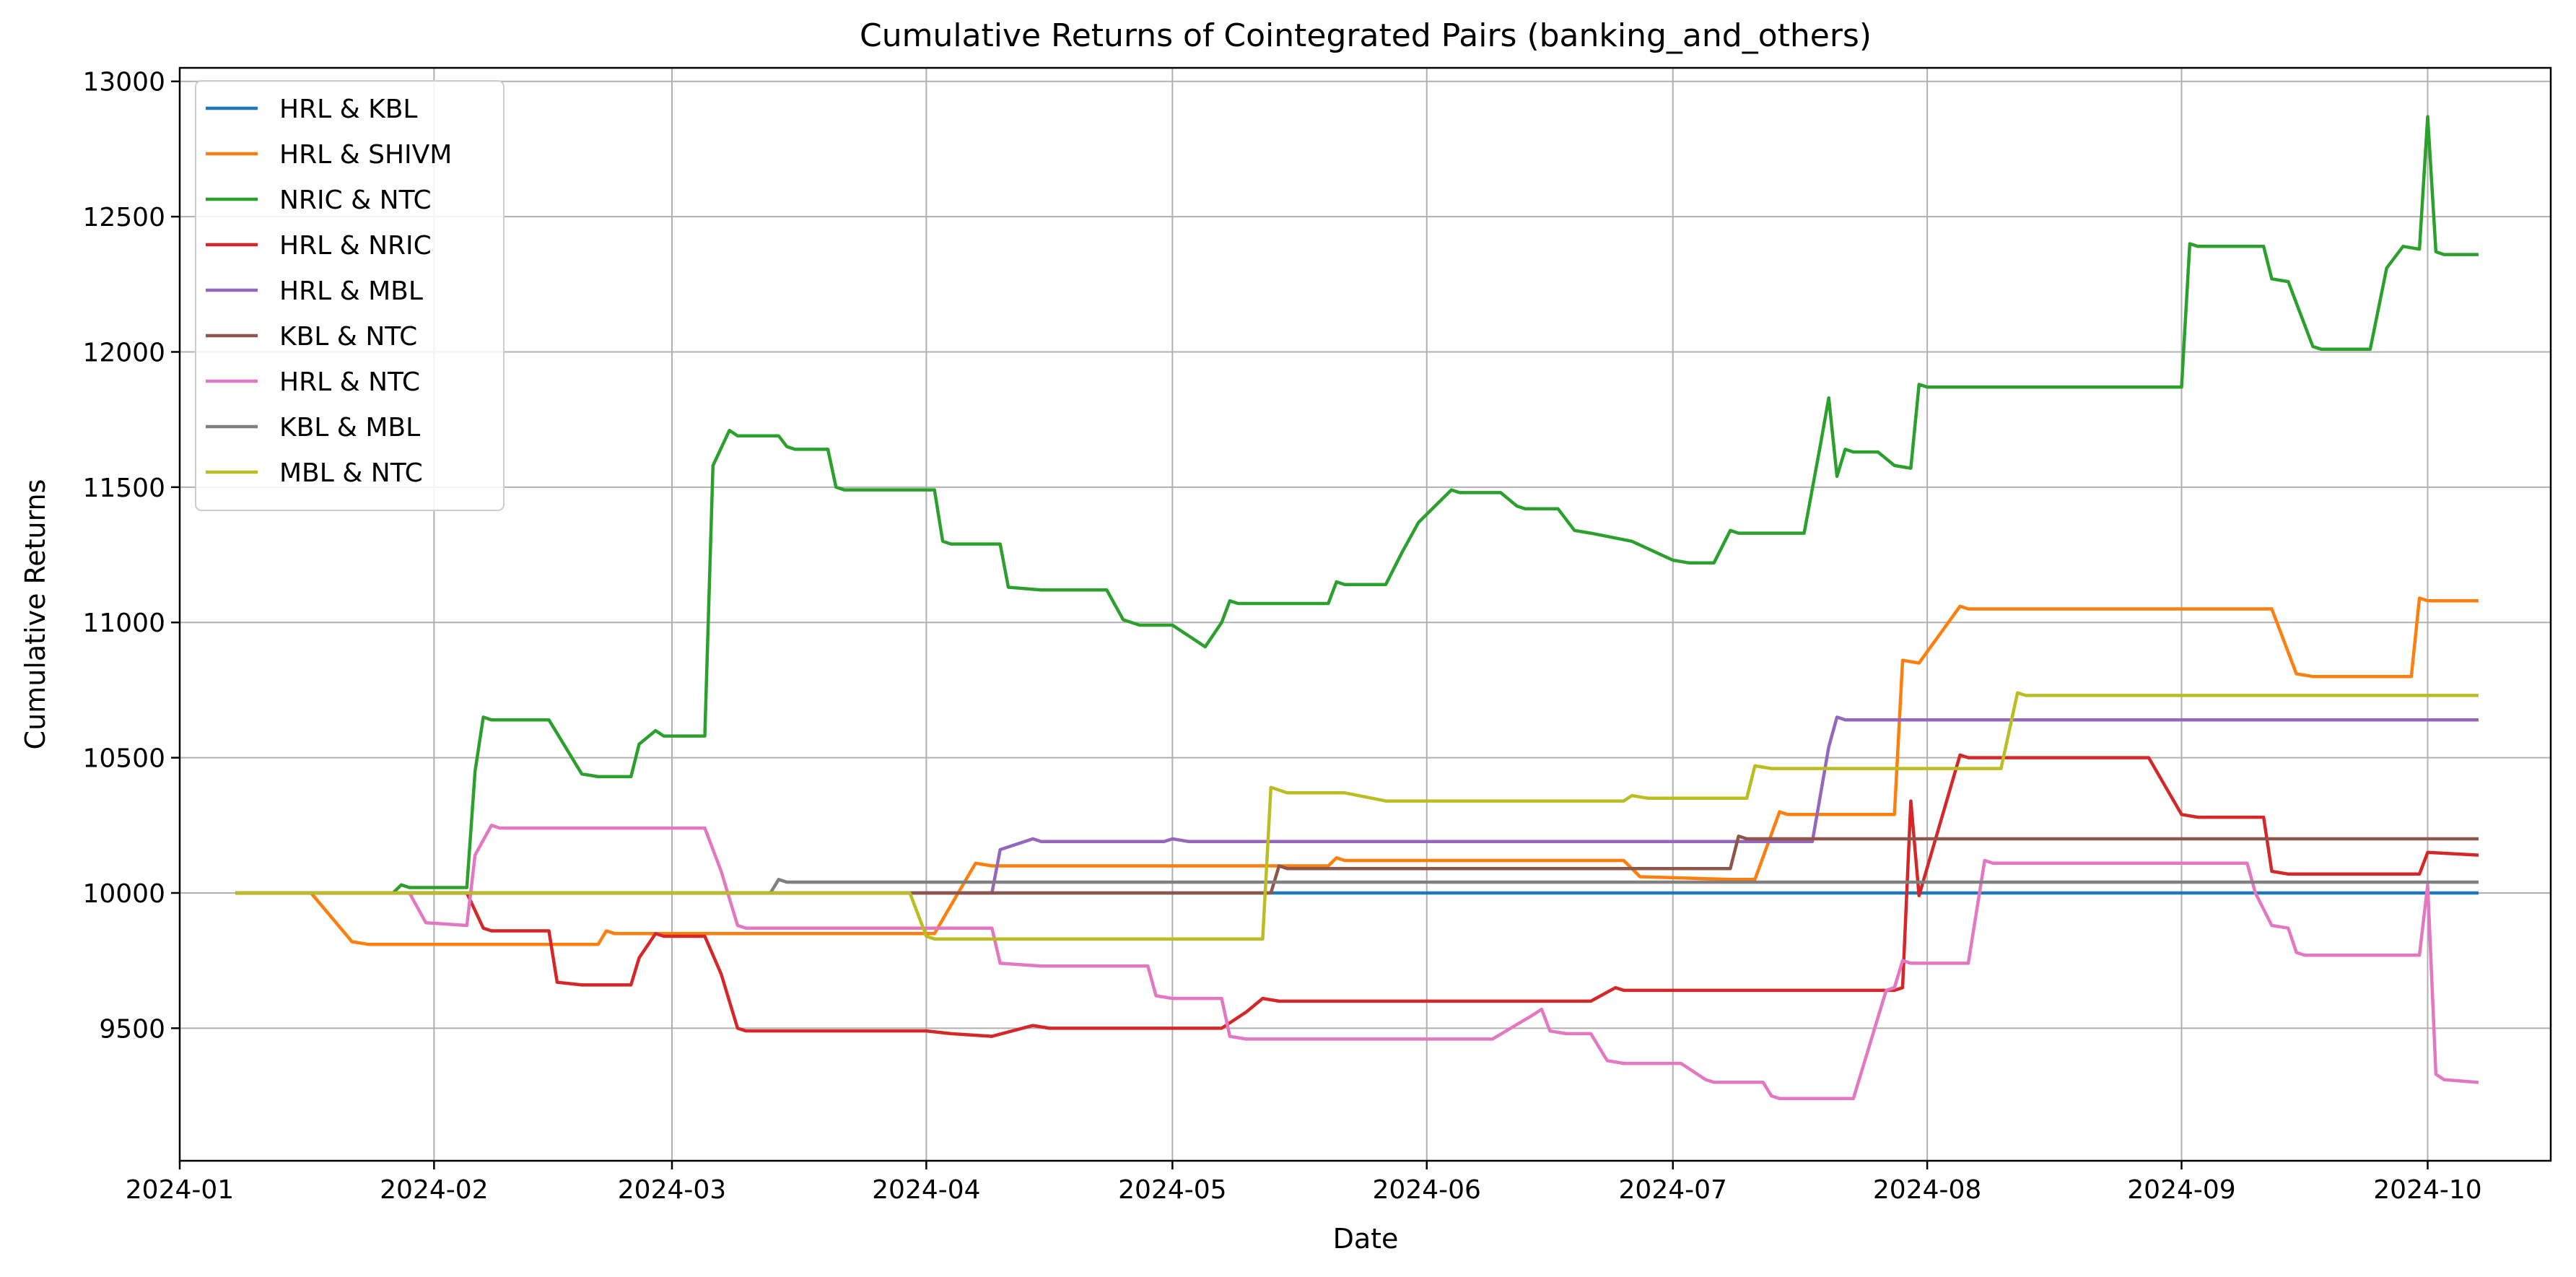 Image resolution: width=2576 pixels, height=1277 pixels. What do you see at coordinates (123, 894) in the screenshot?
I see `y-tick-label: 10000` at bounding box center [123, 894].